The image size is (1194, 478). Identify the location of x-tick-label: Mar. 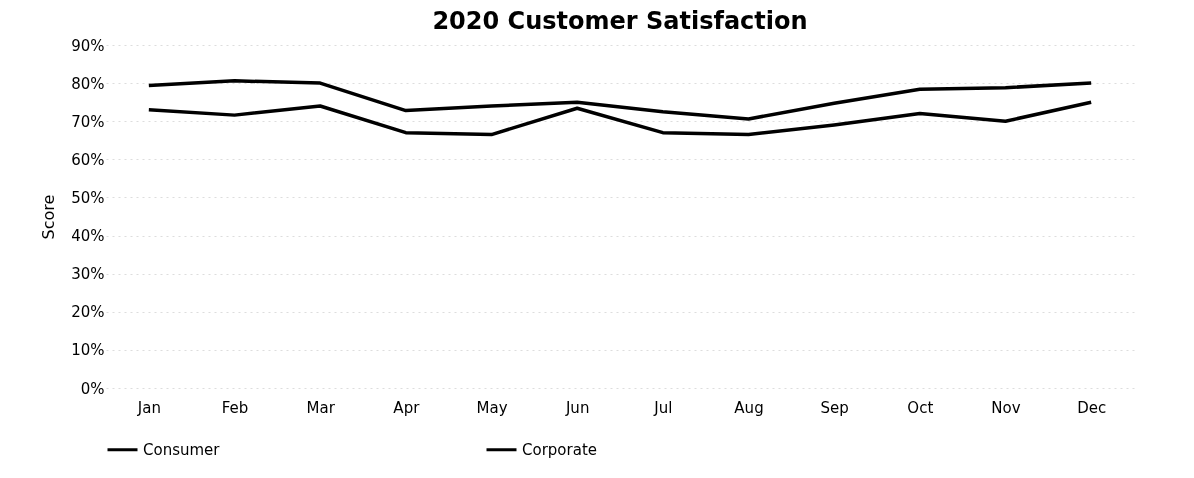
(321, 407).